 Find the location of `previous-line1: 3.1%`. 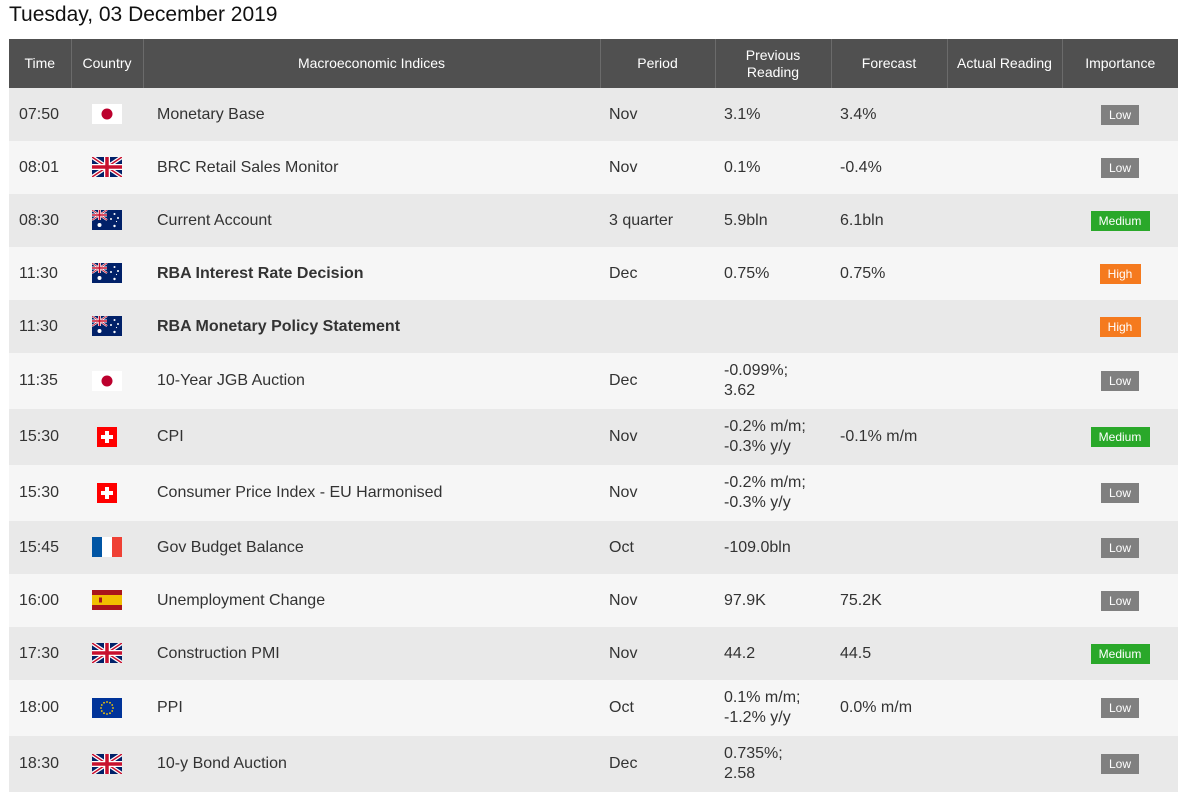

previous-line1: 3.1% is located at coordinates (742, 114).